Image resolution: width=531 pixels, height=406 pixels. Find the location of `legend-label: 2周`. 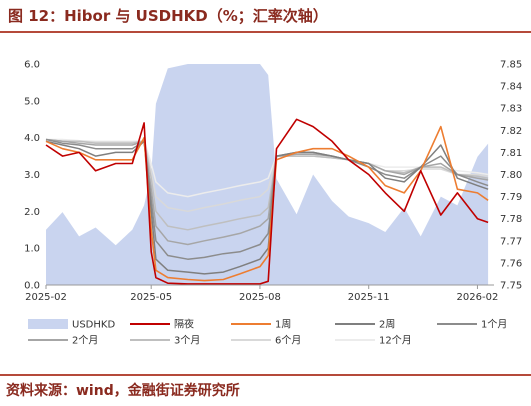

legend-label: 2周 is located at coordinates (387, 325).